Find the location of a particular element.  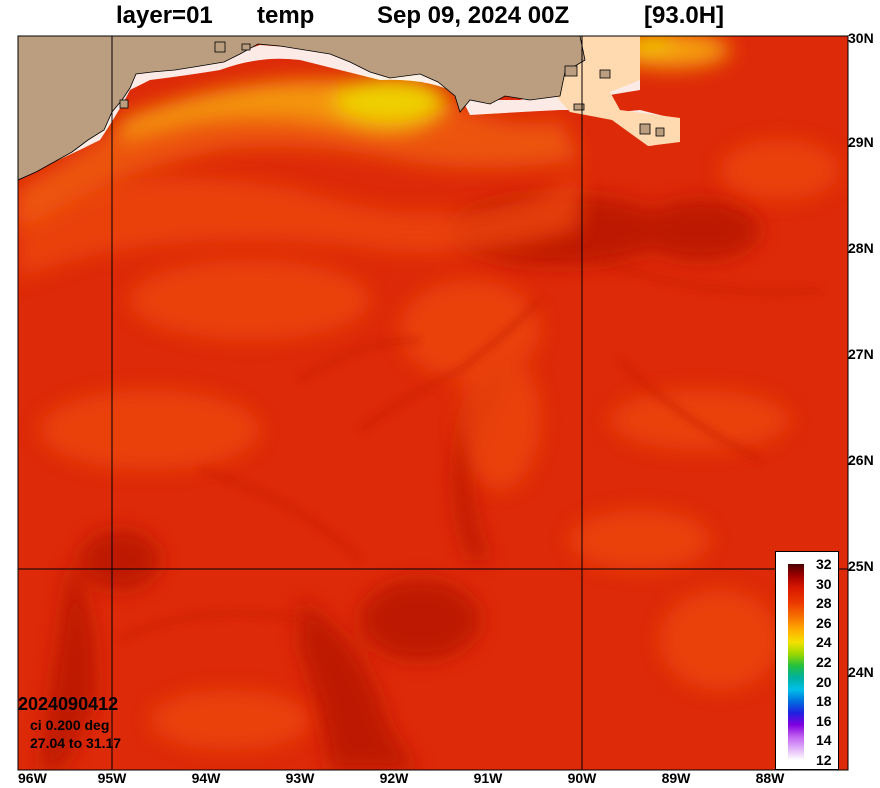

colorbar-label: 14 is located at coordinates (824, 740).